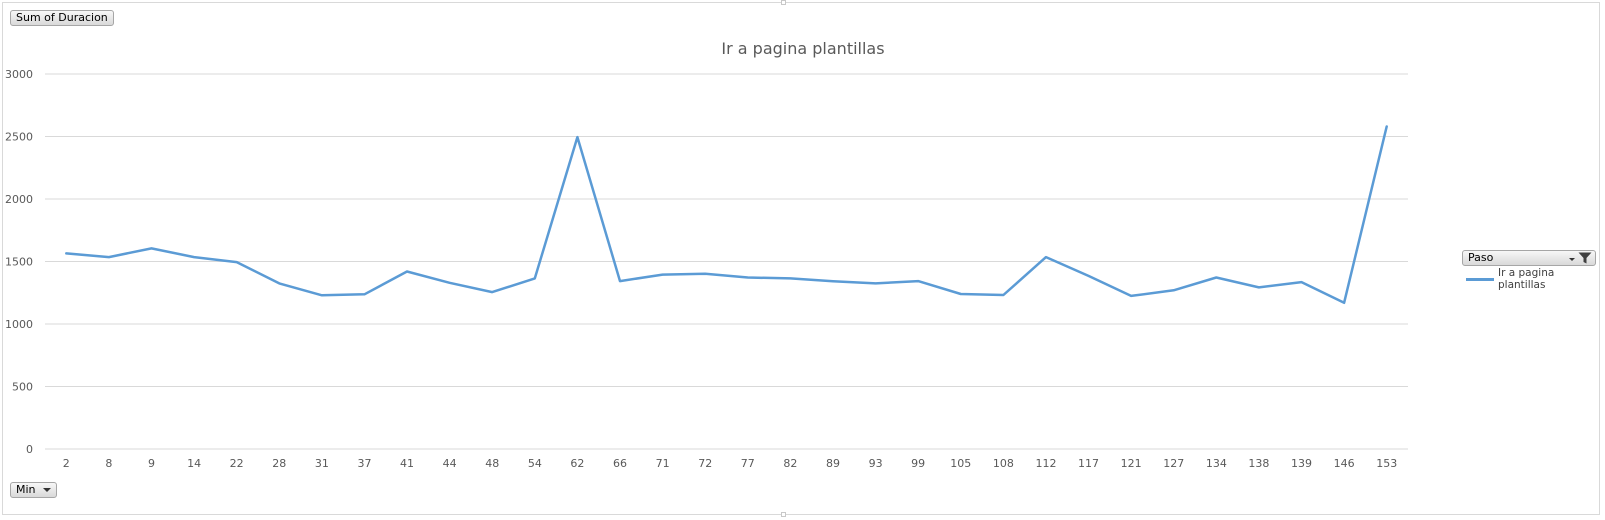 This screenshot has height=520, width=1605. What do you see at coordinates (29, 449) in the screenshot?
I see `y-tick-label: 0` at bounding box center [29, 449].